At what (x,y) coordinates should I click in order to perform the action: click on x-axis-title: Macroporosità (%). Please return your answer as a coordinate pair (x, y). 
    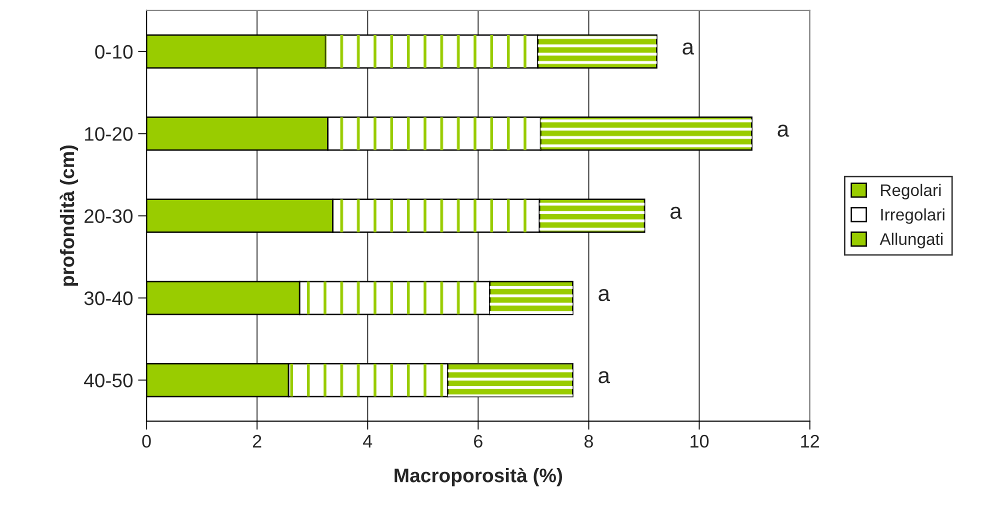
    Looking at the image, I should click on (478, 477).